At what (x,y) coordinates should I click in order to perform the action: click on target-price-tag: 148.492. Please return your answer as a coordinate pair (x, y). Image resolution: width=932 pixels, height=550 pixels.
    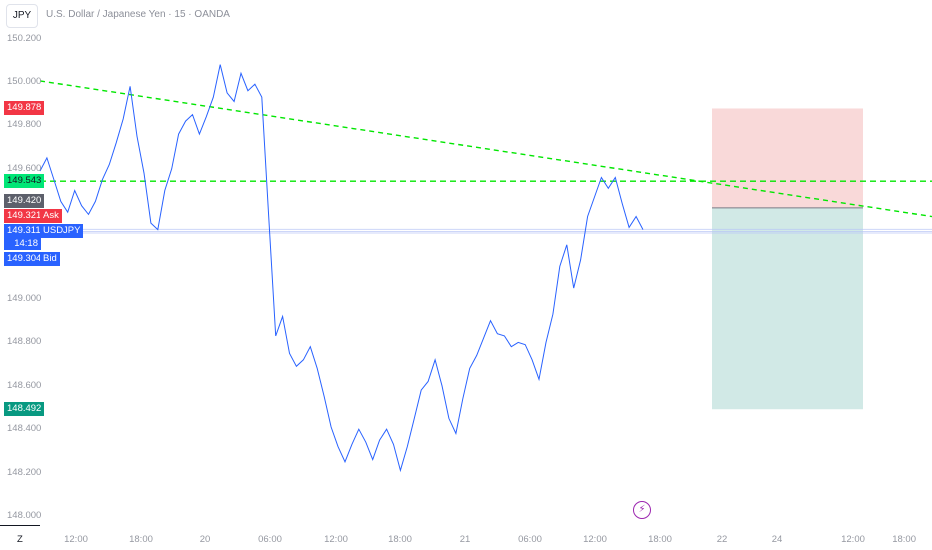
    Looking at the image, I should click on (24, 409).